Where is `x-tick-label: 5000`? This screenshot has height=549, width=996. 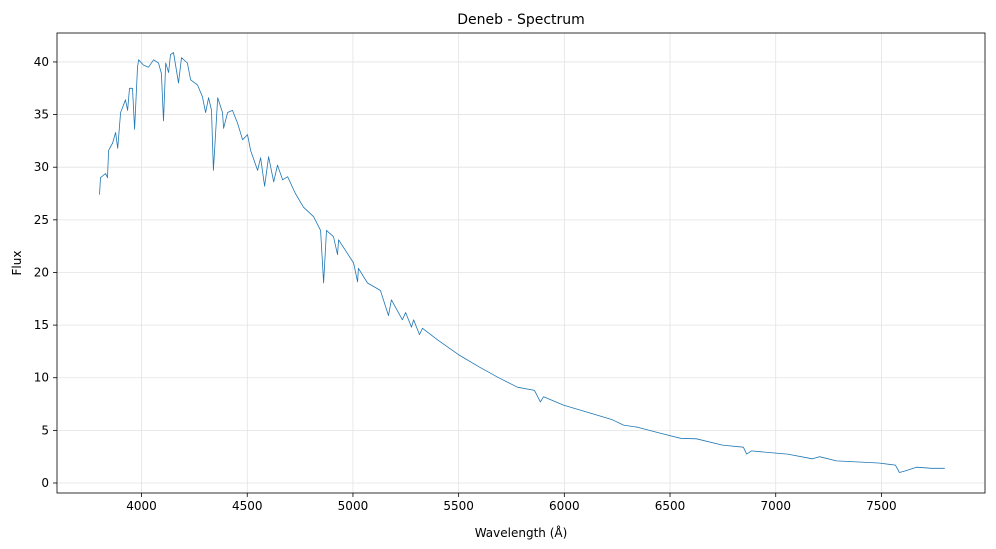
x-tick-label: 5000 is located at coordinates (353, 506).